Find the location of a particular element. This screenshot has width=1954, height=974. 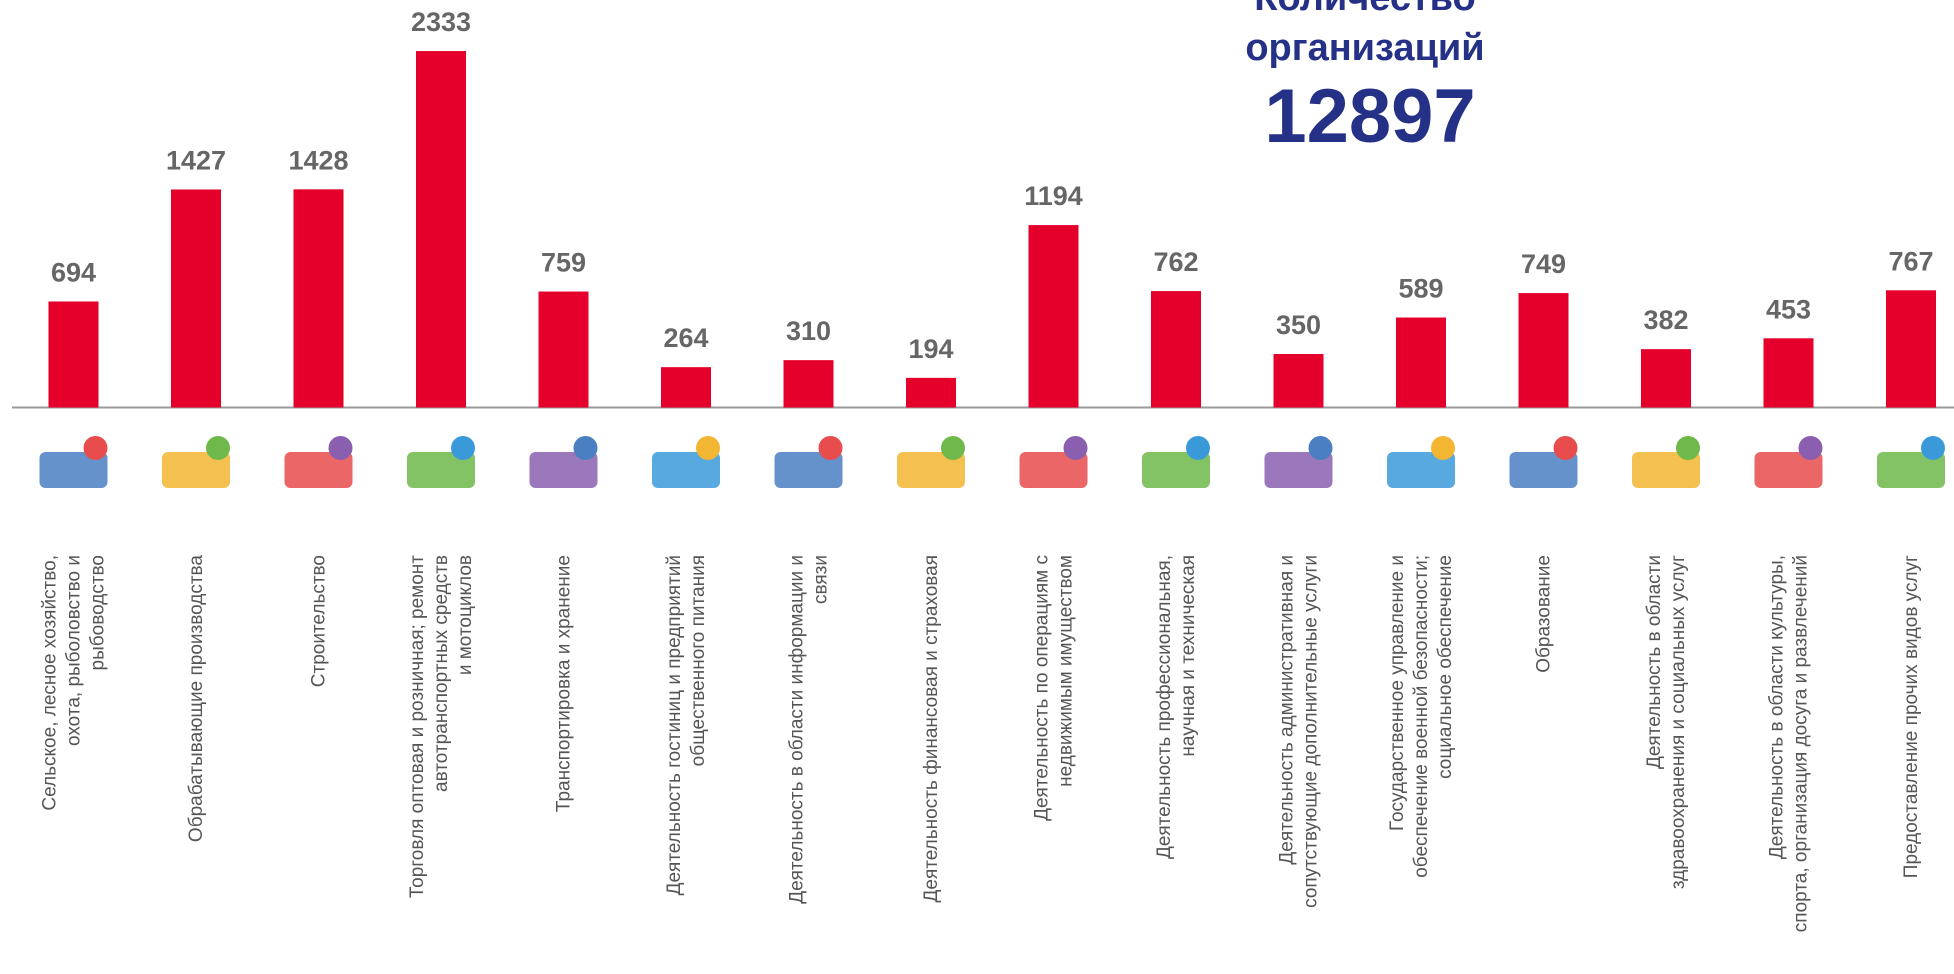

category-label: Деятельность в области культуры, is located at coordinates (1777, 707).